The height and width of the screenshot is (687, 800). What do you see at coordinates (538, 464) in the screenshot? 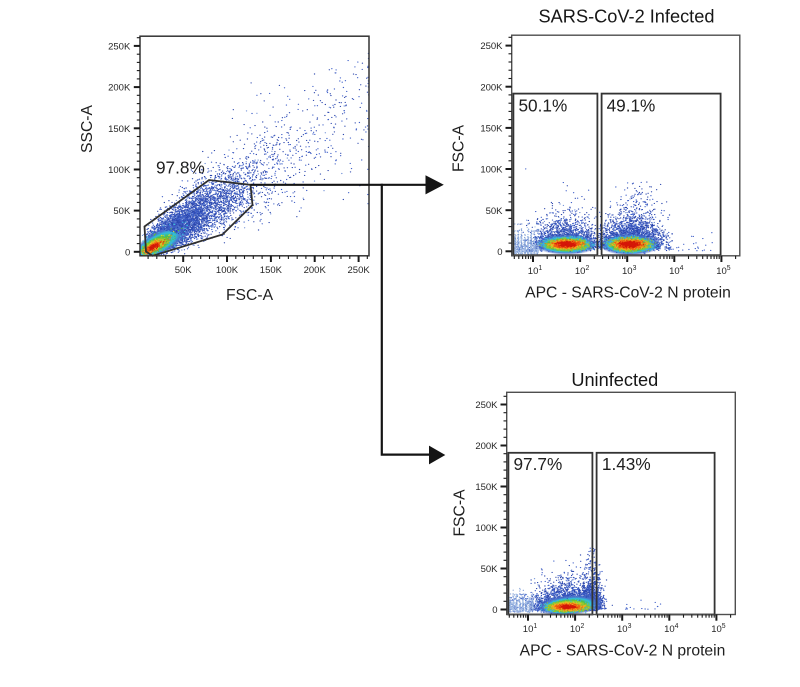
I see `svg-text: 97.7%` at bounding box center [538, 464].